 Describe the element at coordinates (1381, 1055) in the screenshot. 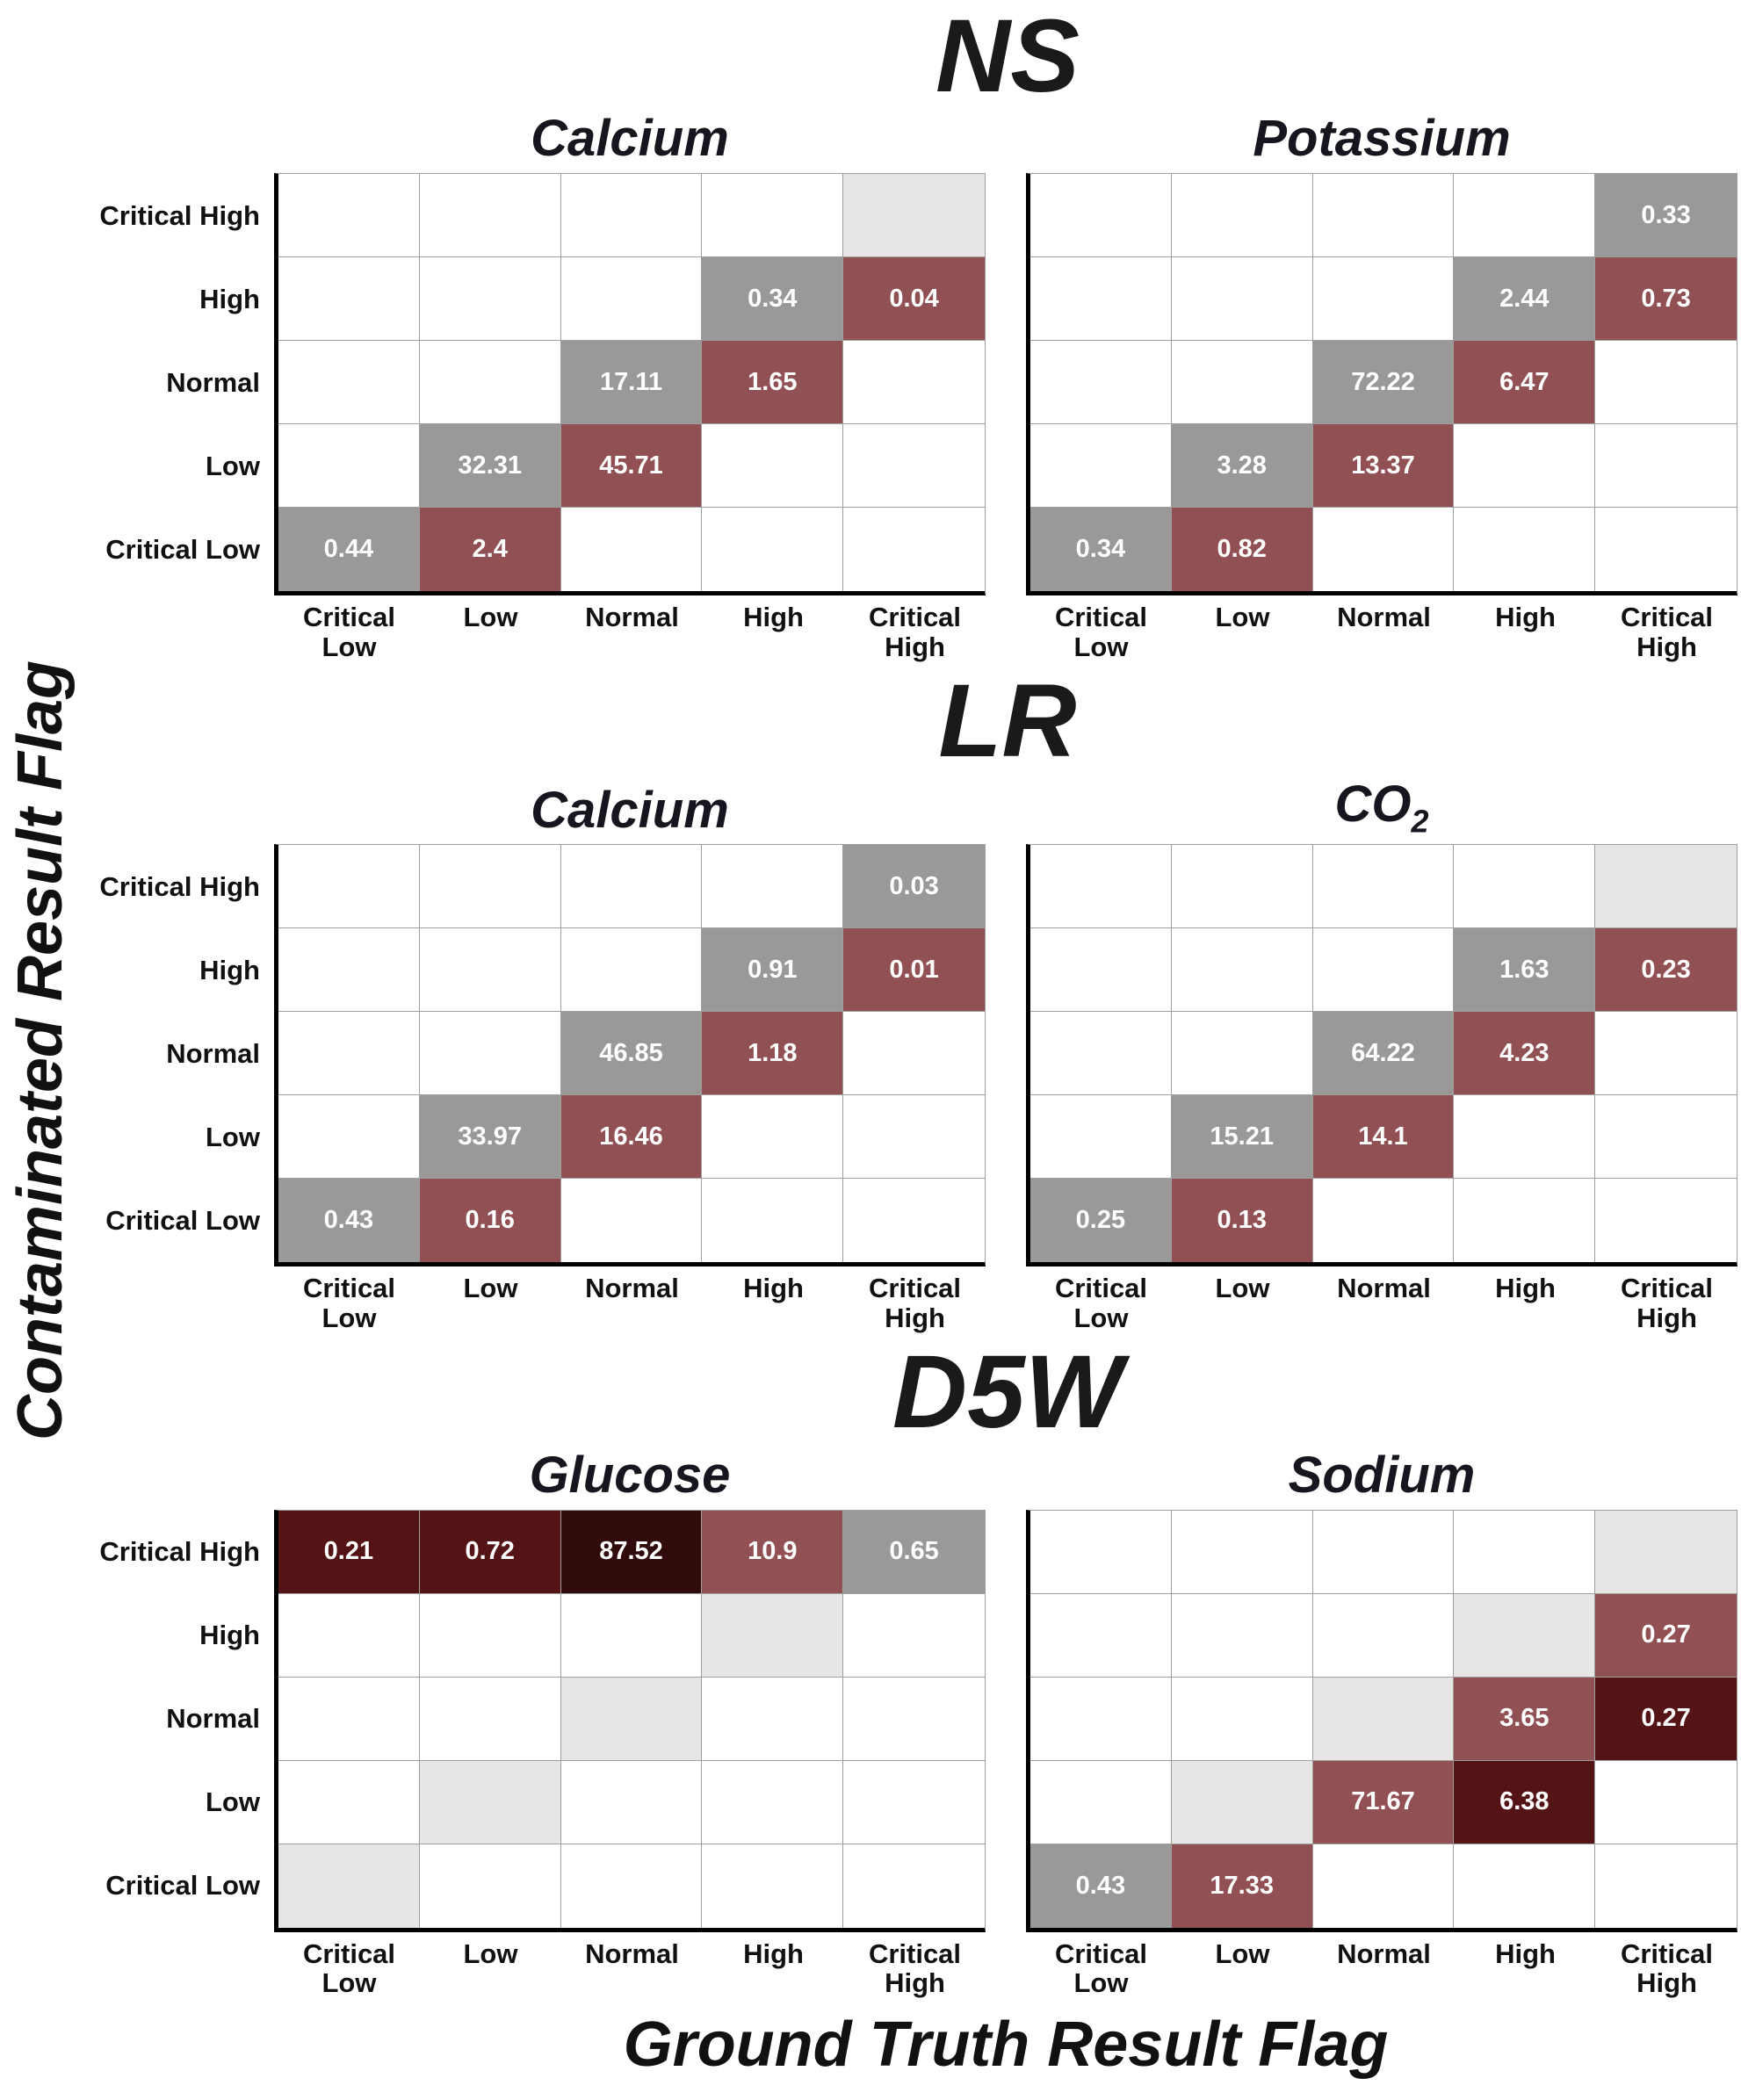

I see `heatmap-lr-co2: 1.63 0.23 64.22 4.23 15.21 14.1 0.25 0.13` at that location.